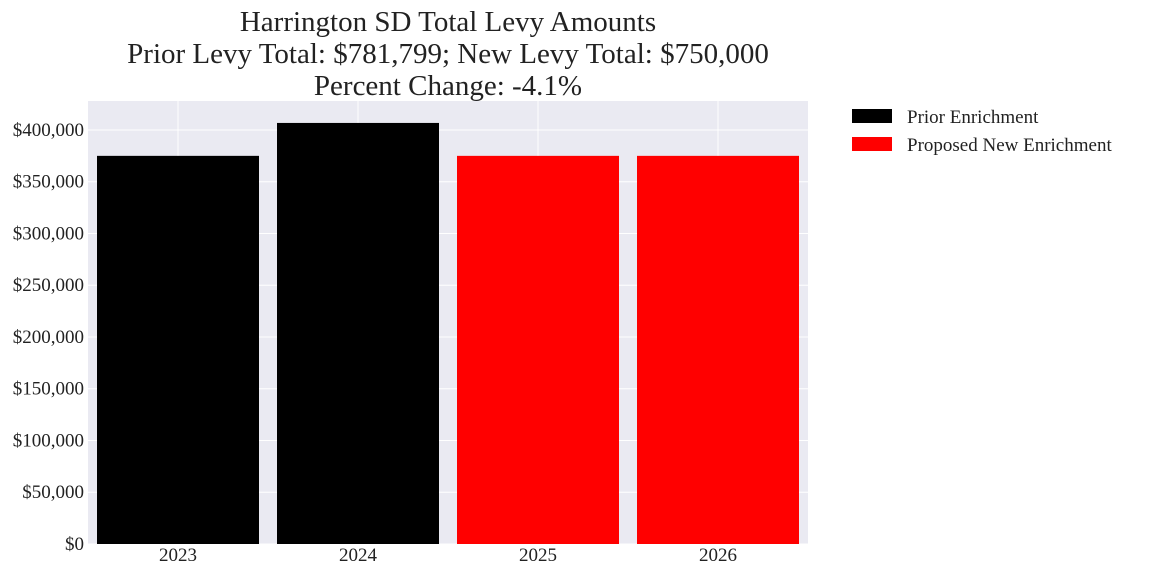 Image resolution: width=1152 pixels, height=576 pixels. What do you see at coordinates (358, 555) in the screenshot?
I see `x-tick-label: 2024` at bounding box center [358, 555].